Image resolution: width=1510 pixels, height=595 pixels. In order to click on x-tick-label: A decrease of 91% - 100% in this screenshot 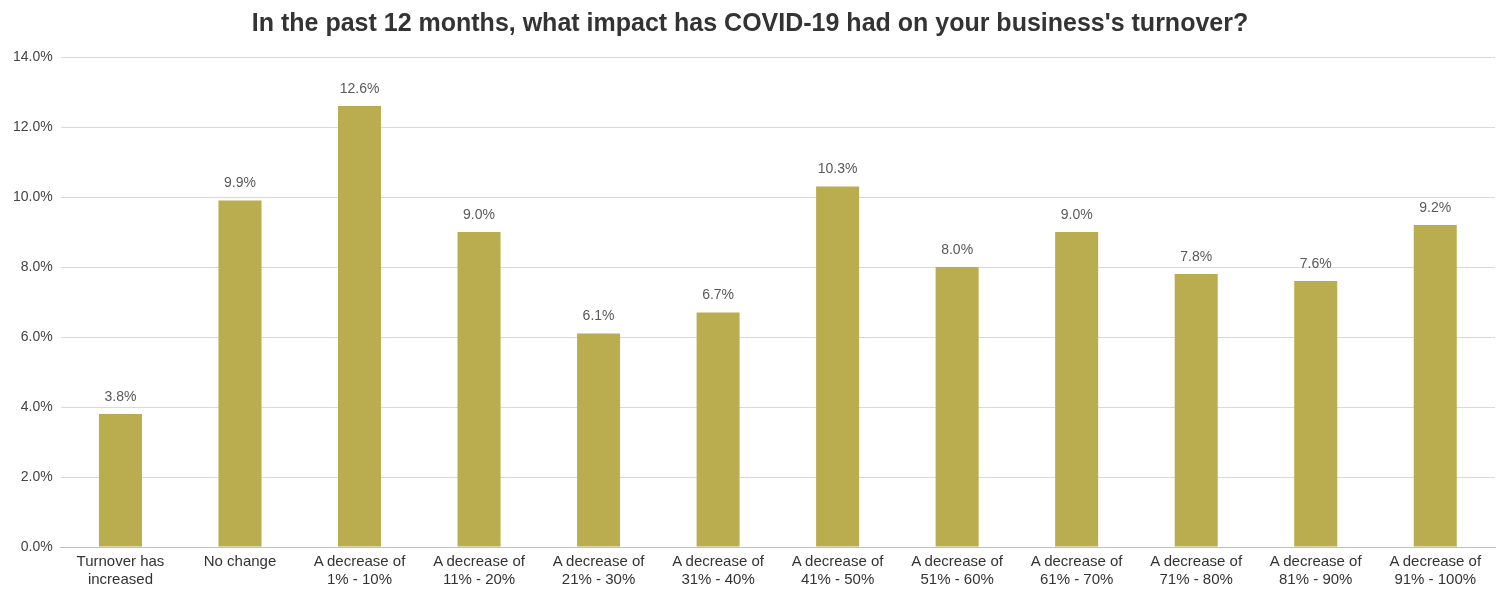, I will do `click(1435, 570)`.